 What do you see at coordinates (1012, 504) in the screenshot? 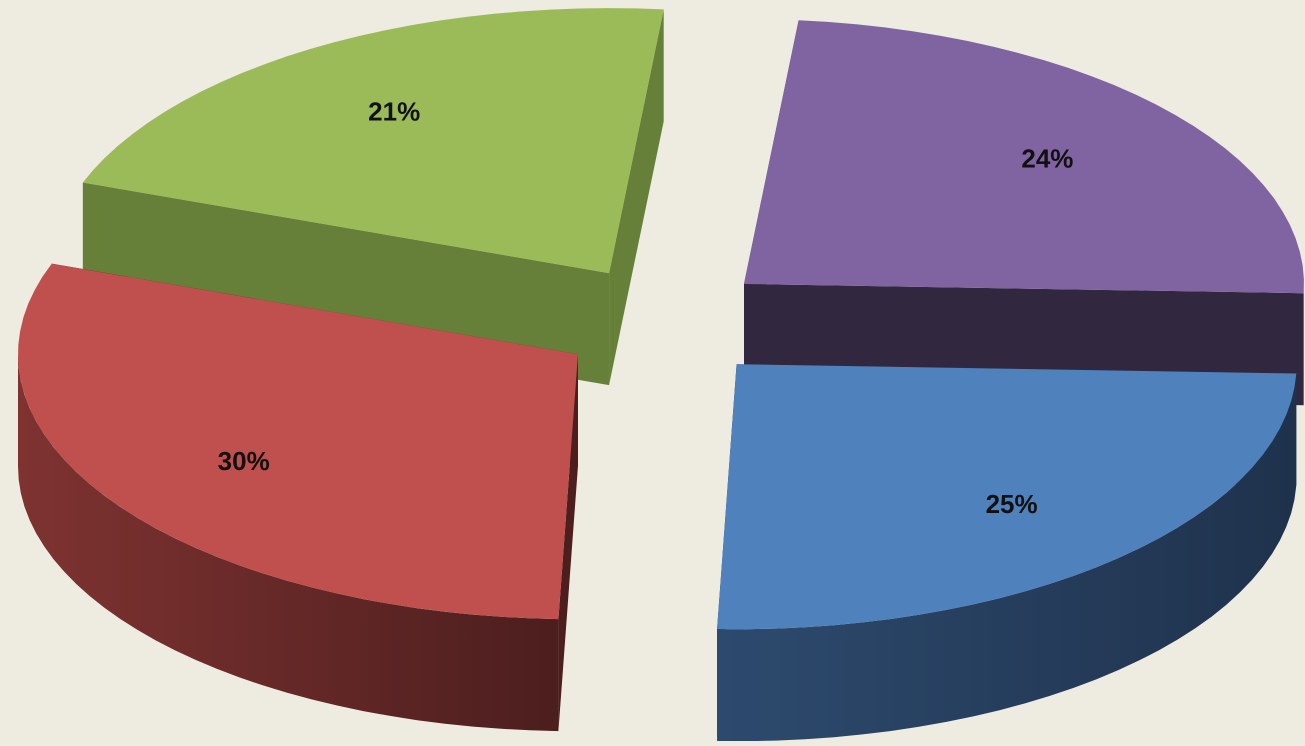
I see `pie-data-label-1: 25%` at bounding box center [1012, 504].